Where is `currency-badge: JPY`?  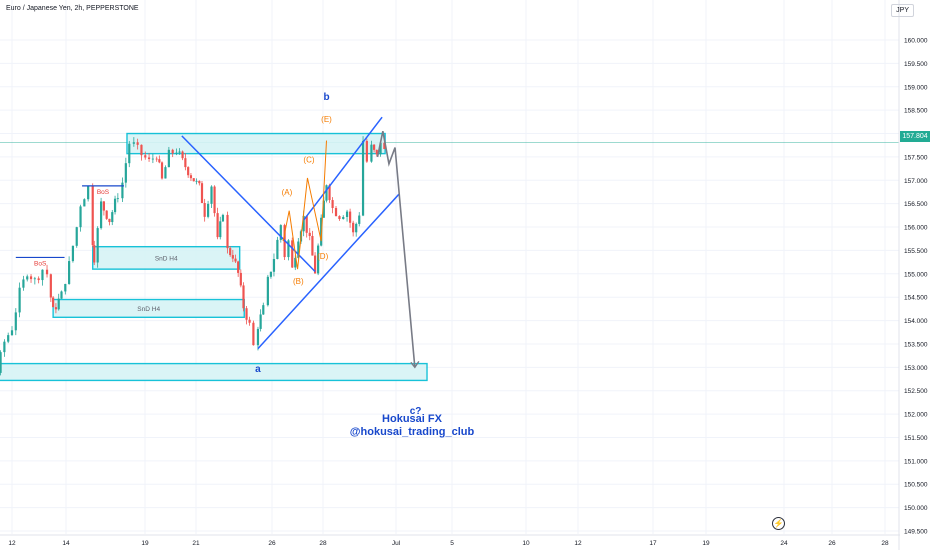
currency-badge: JPY is located at coordinates (902, 10).